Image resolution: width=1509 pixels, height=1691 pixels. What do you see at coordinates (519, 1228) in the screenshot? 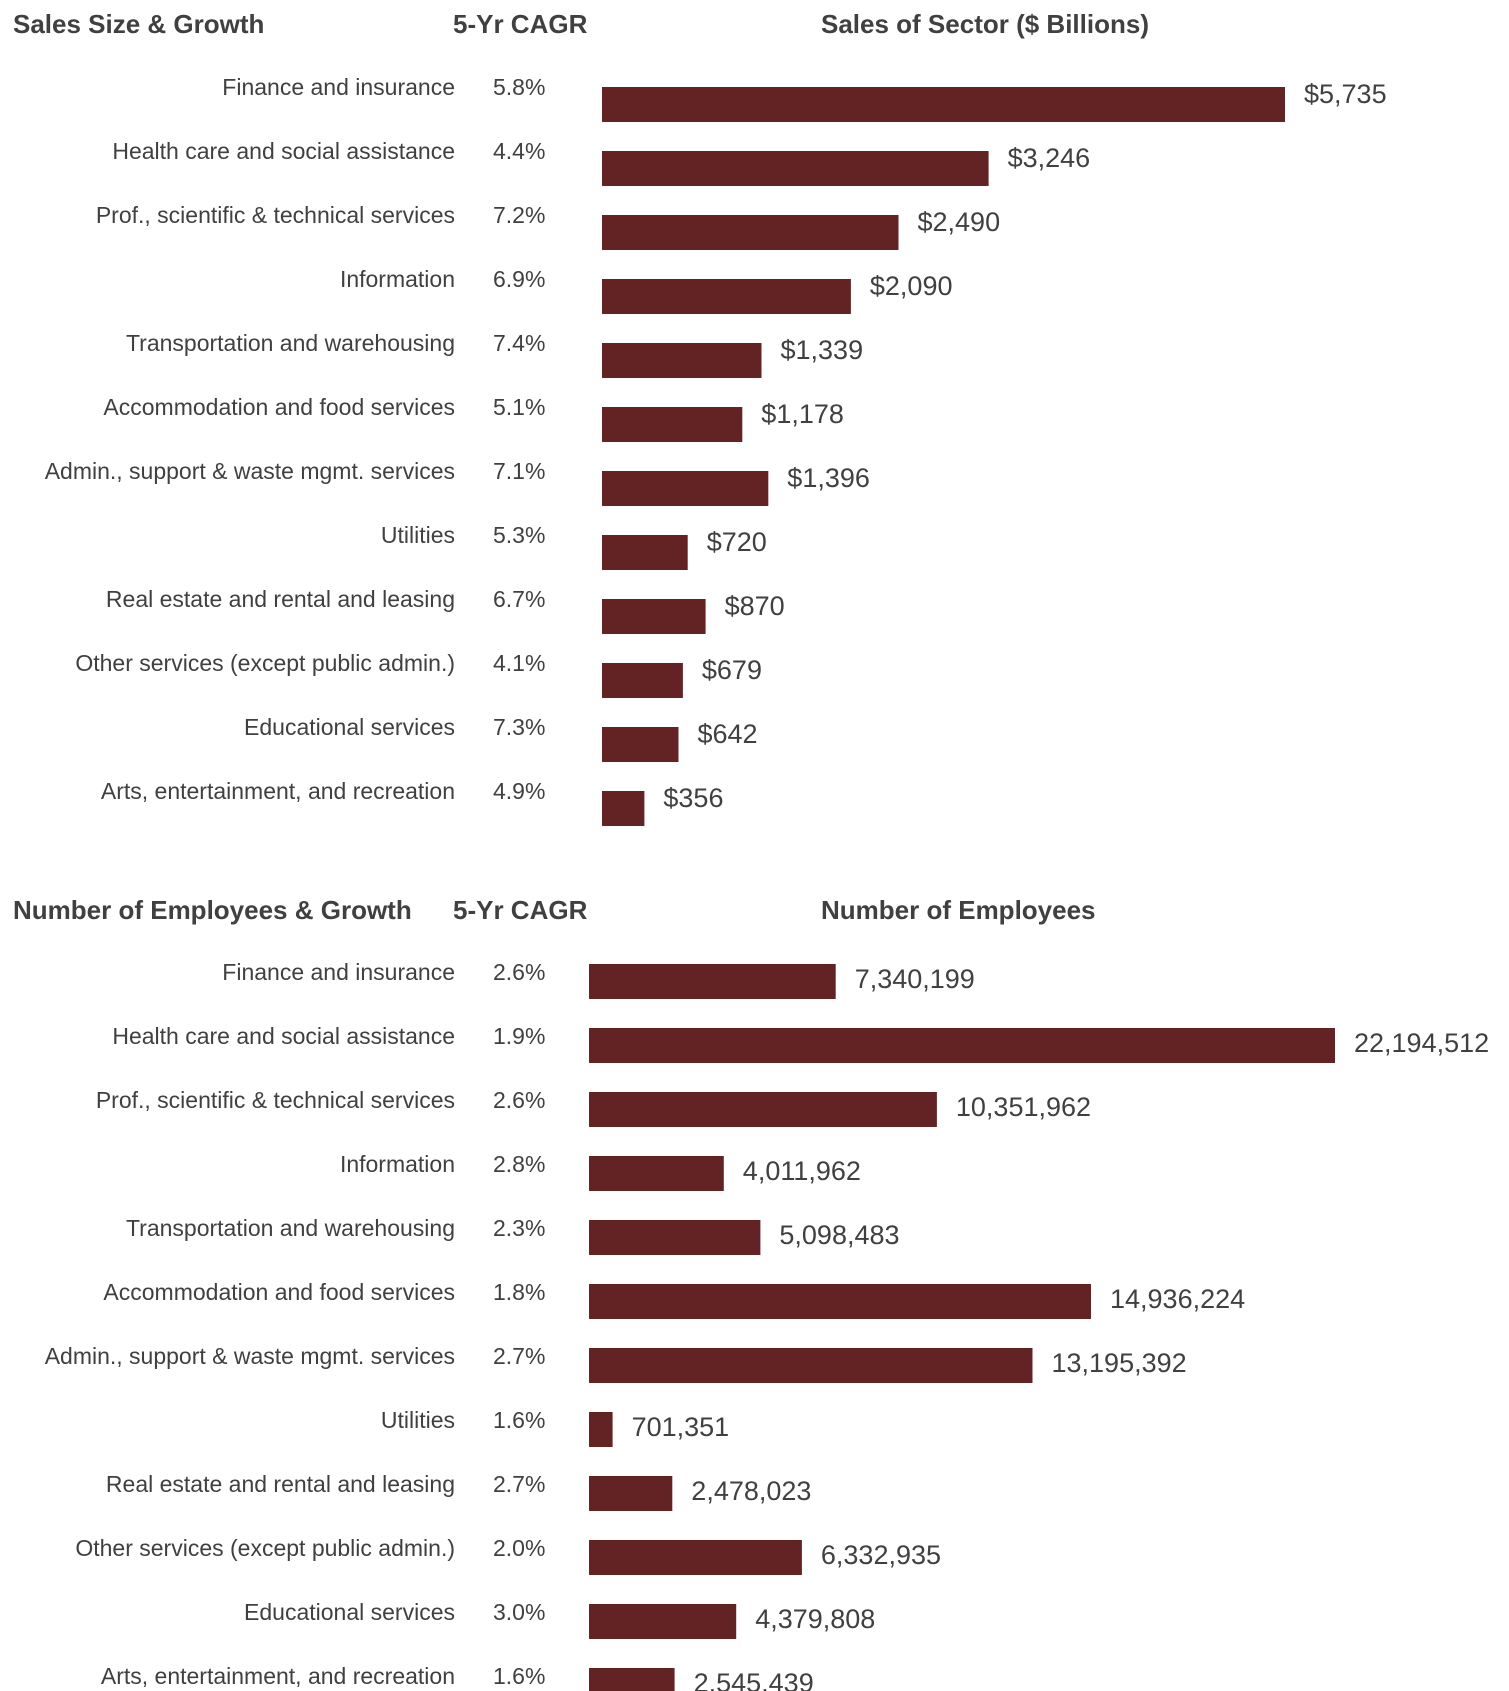
I see `employees-cagr-value: 2.3%` at bounding box center [519, 1228].